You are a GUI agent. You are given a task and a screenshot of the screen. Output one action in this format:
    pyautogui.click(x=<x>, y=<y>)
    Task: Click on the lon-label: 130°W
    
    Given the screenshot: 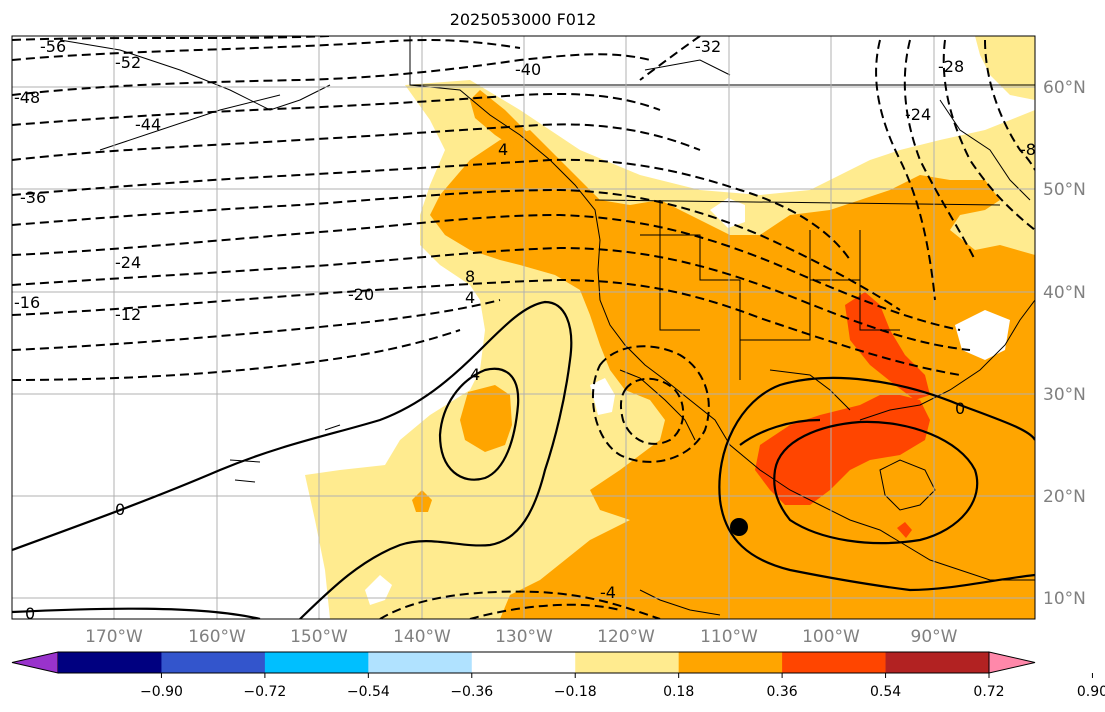 What is the action you would take?
    pyautogui.click(x=524, y=637)
    